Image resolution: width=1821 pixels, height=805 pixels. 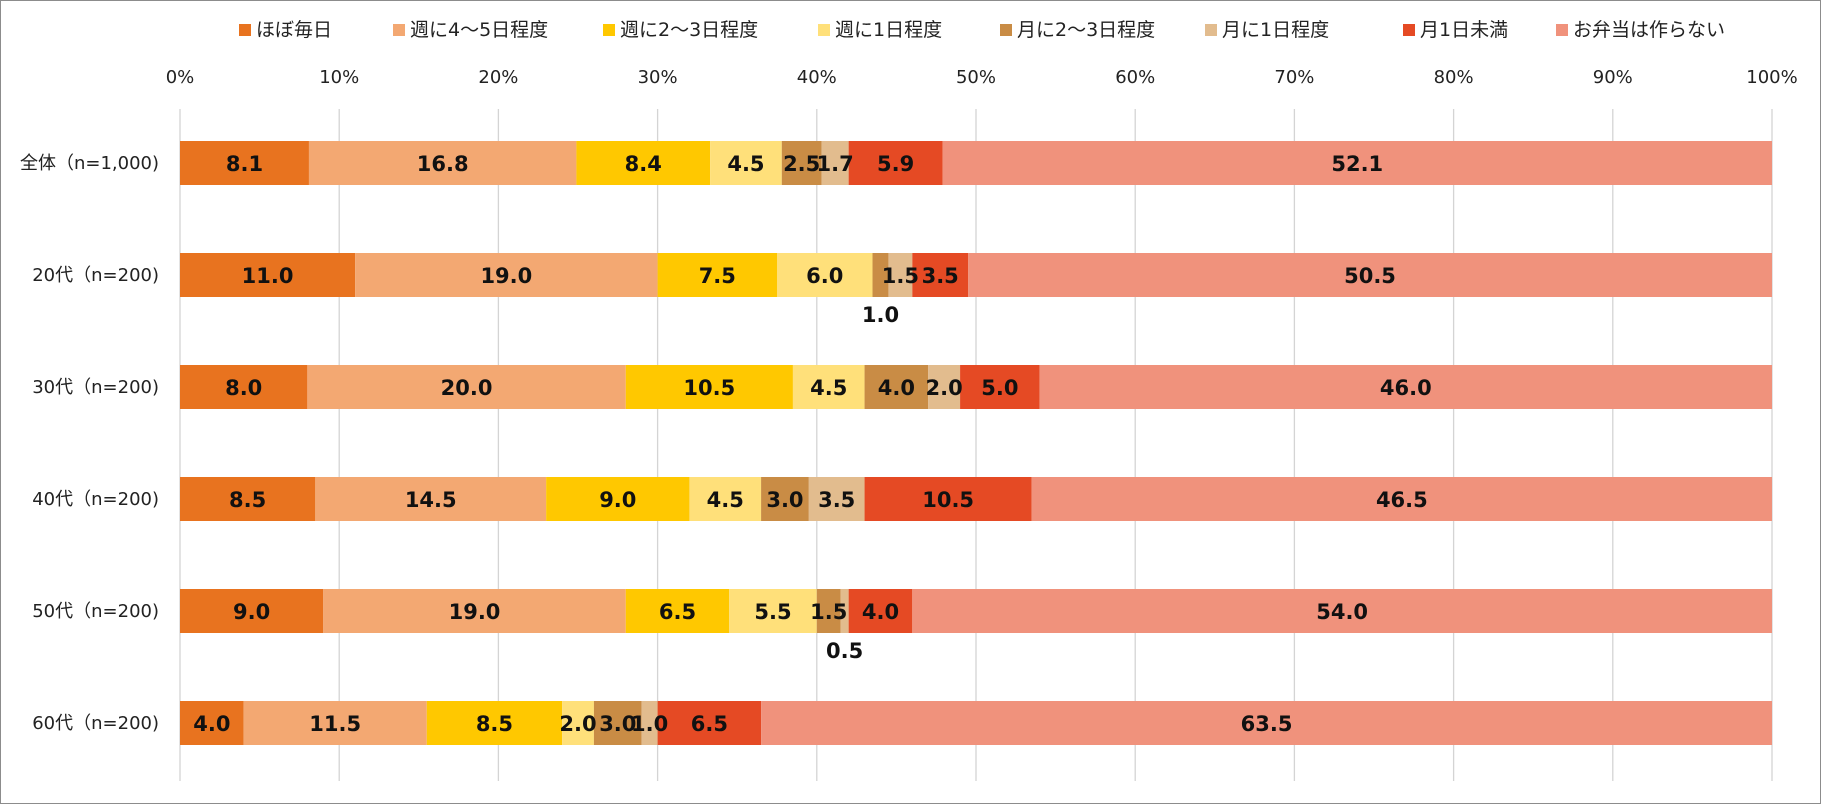 I want to click on data-label: 16.8, so click(x=443, y=164).